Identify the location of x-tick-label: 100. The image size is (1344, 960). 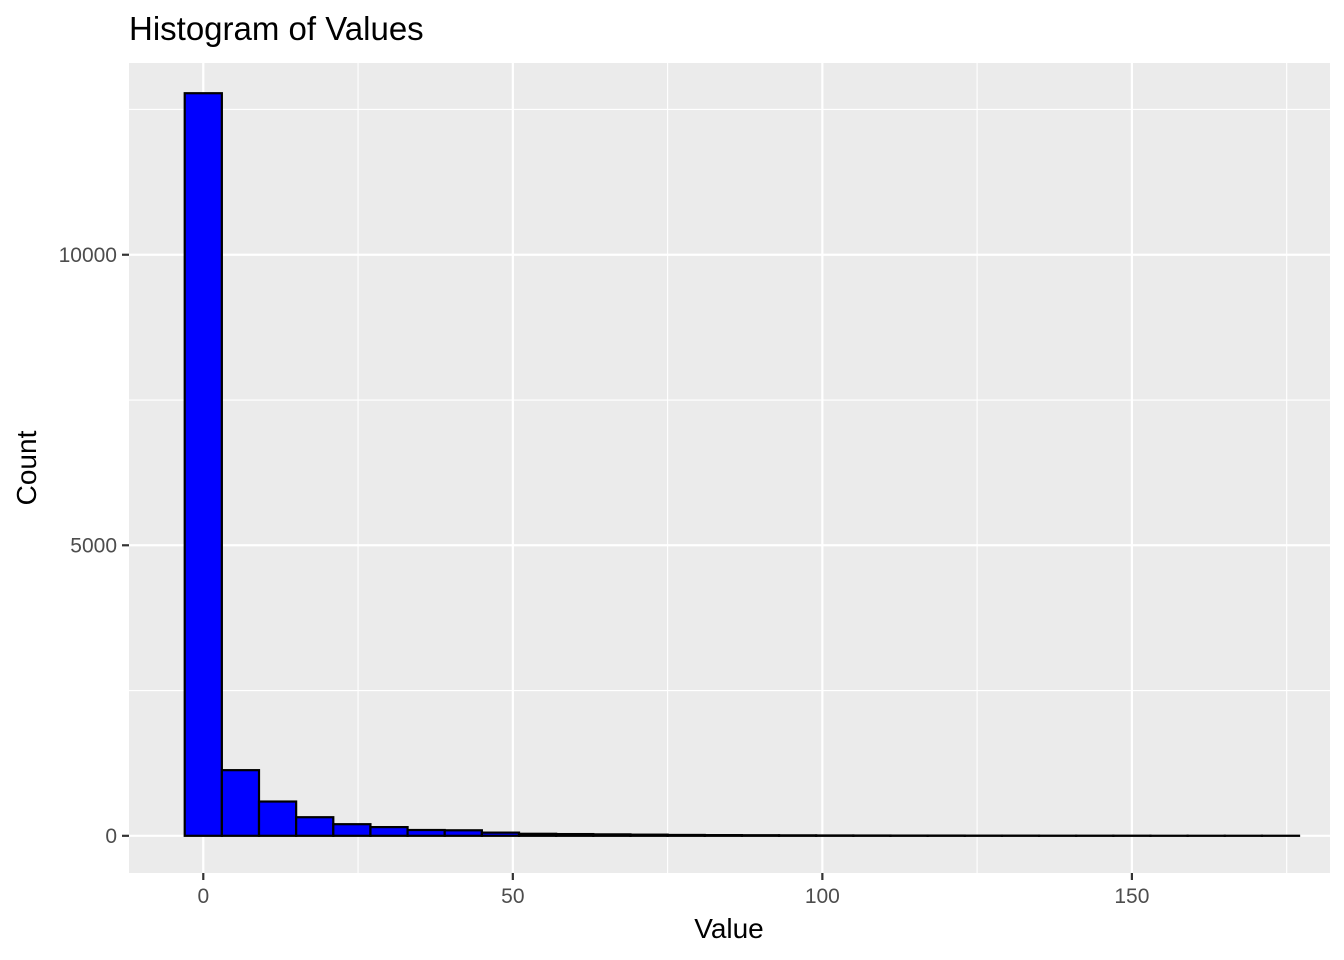
(822, 896).